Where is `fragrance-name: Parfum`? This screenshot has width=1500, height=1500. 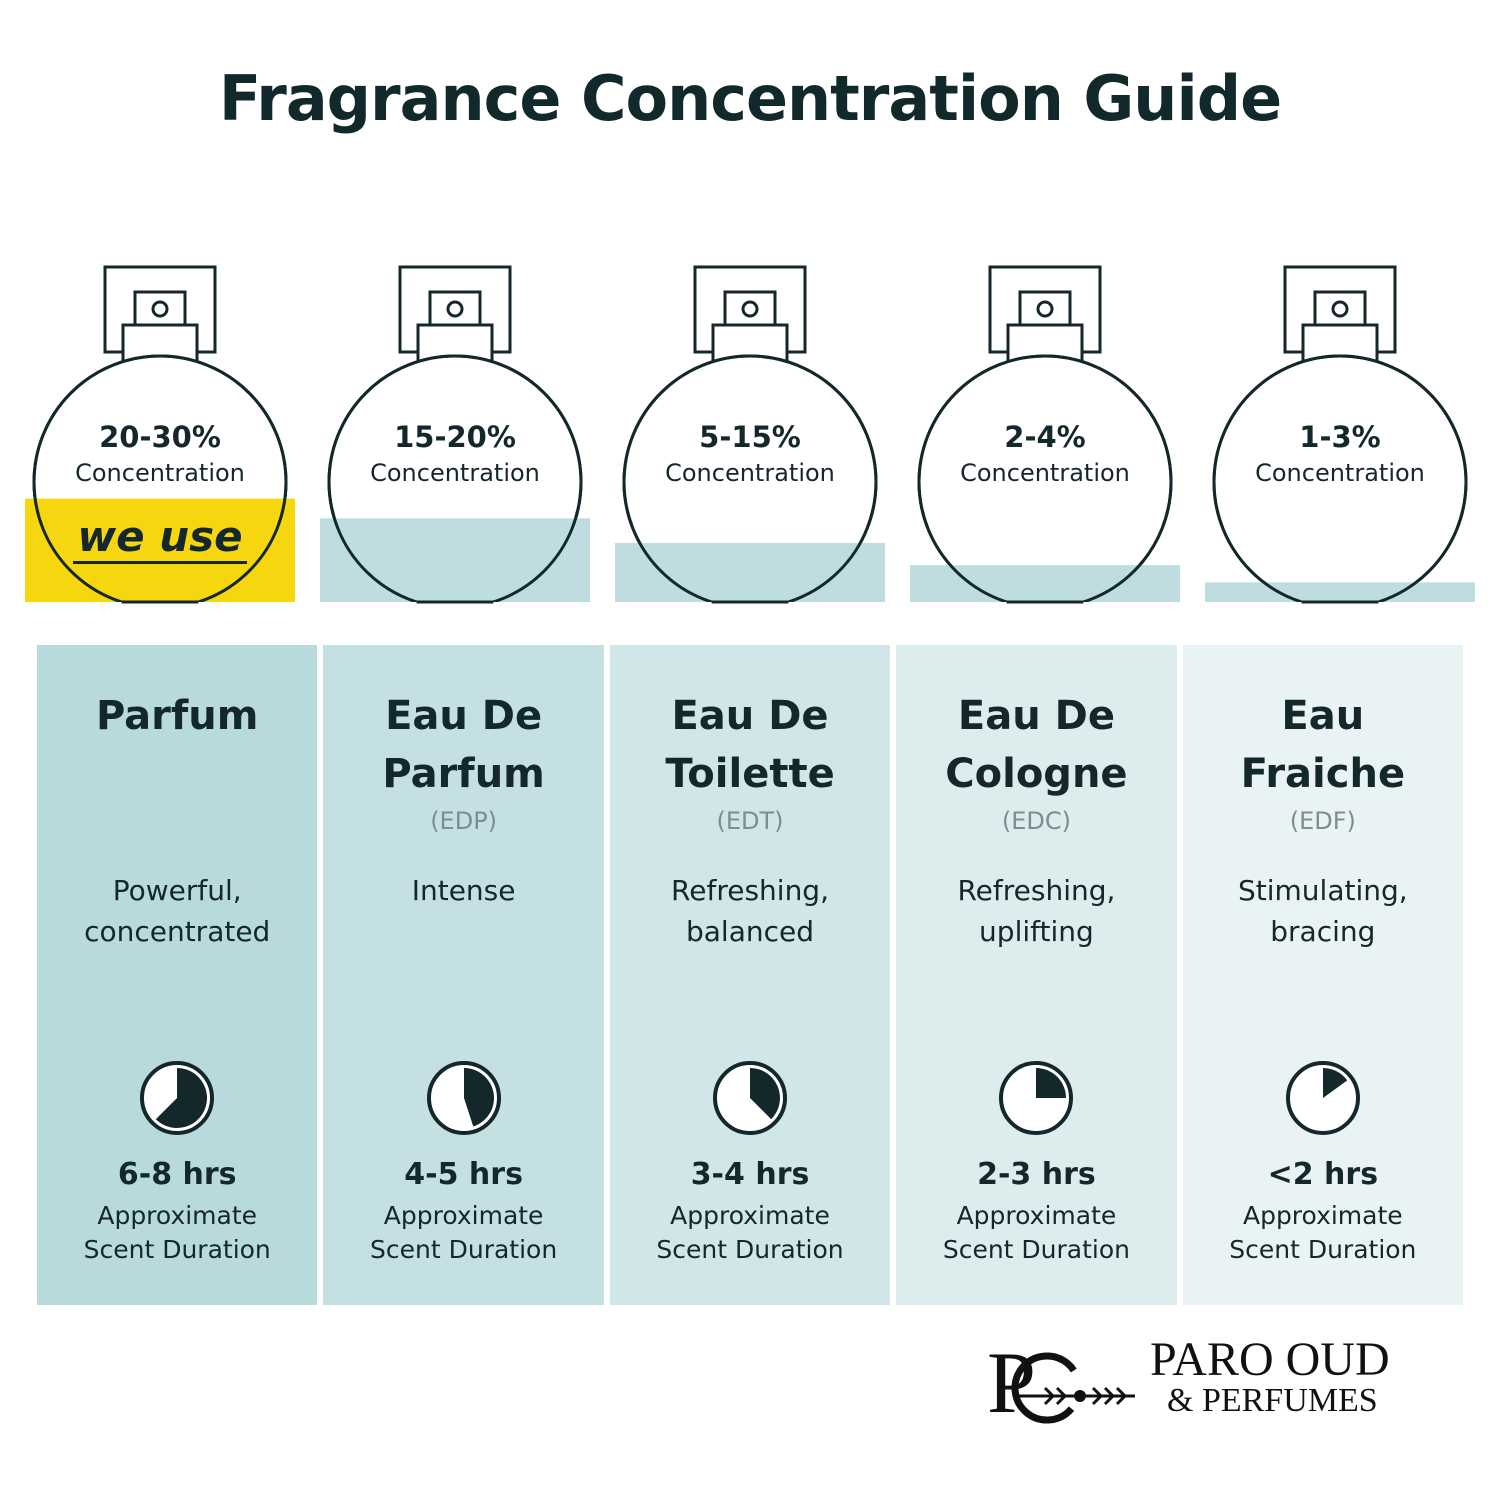
fragrance-name: Parfum is located at coordinates (177, 716).